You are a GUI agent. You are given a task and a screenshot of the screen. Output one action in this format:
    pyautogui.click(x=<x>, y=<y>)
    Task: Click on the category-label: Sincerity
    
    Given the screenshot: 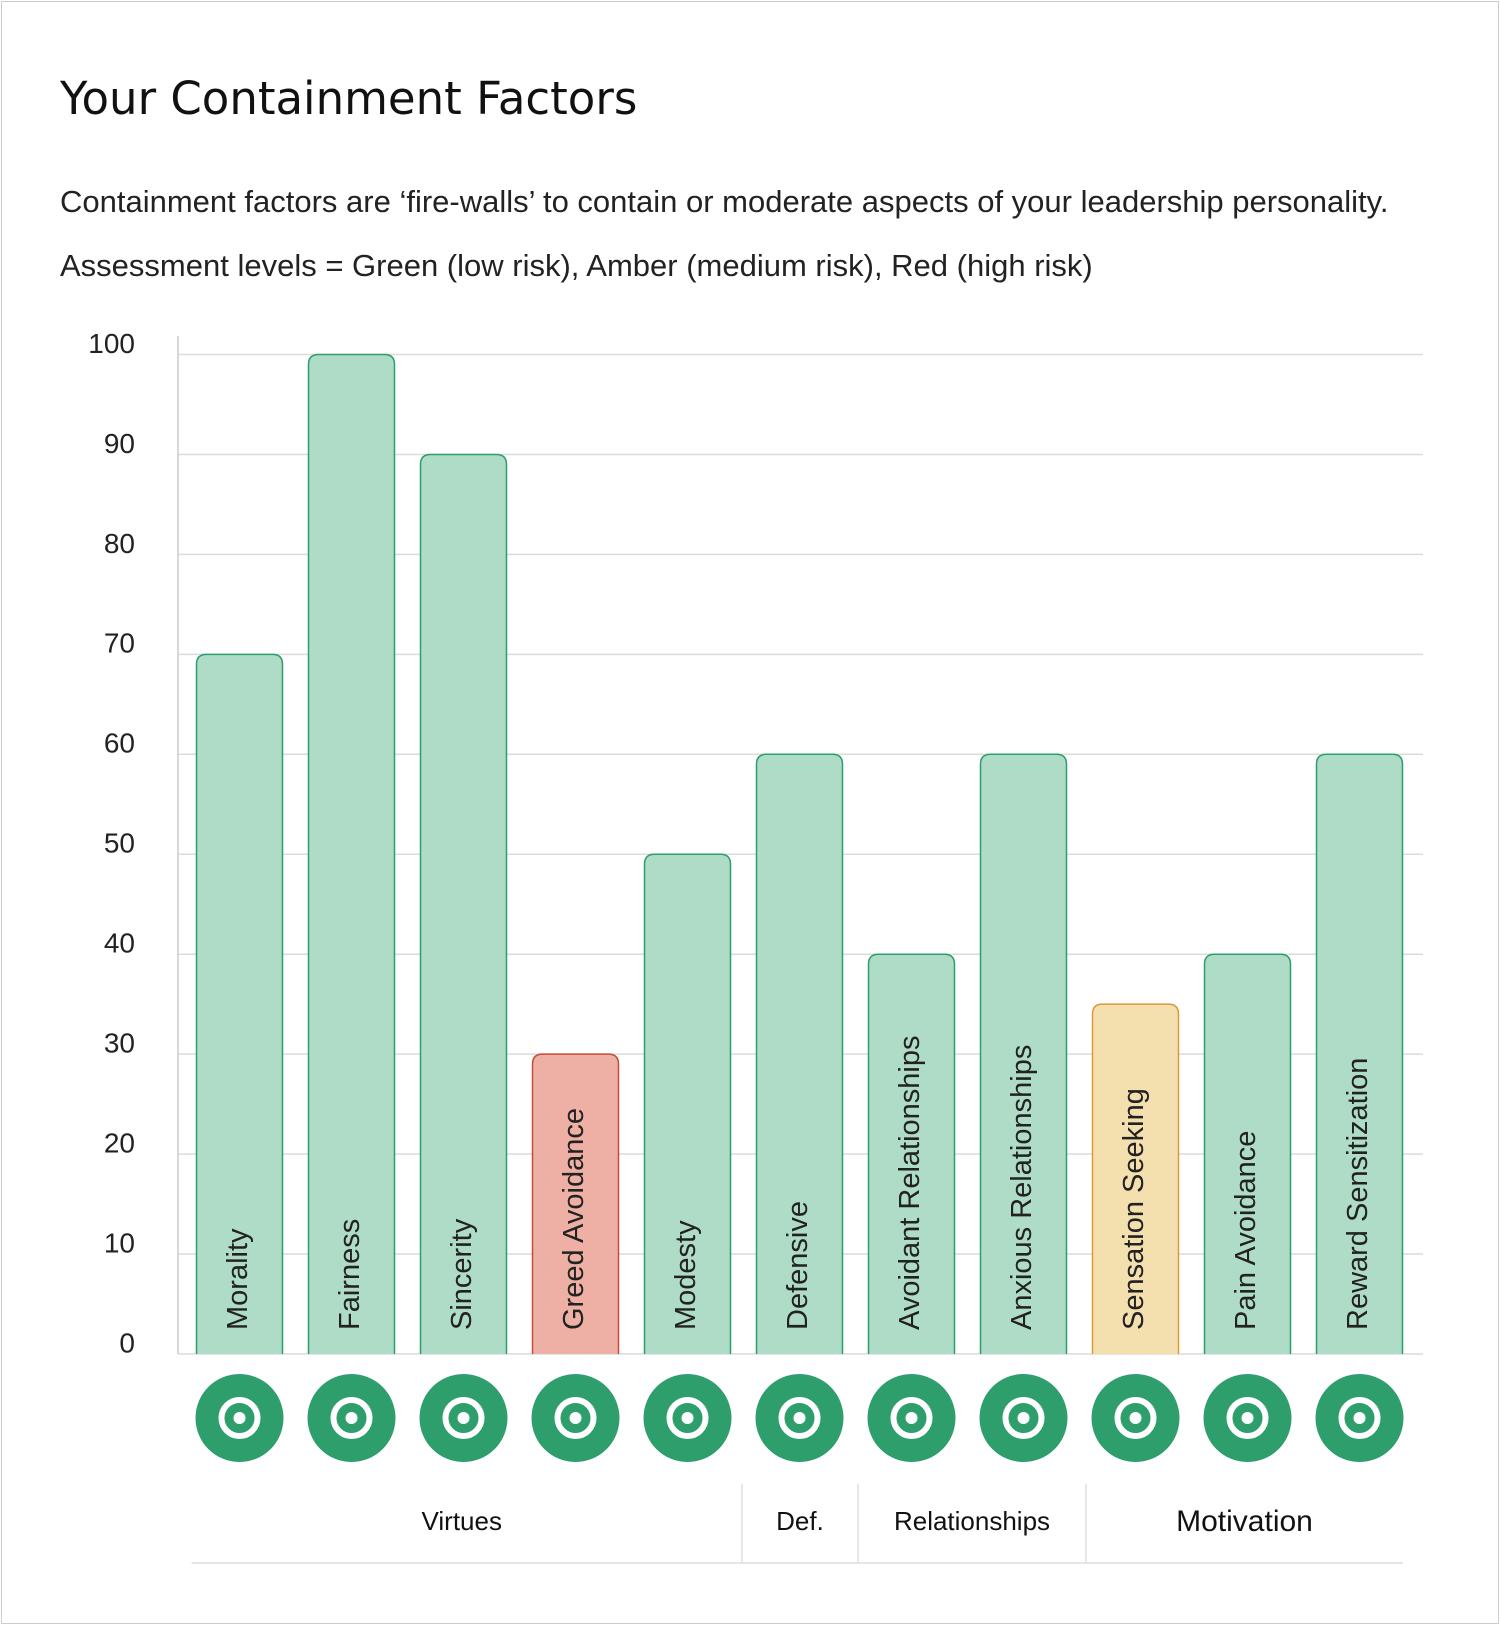 What is the action you would take?
    pyautogui.click(x=462, y=1274)
    